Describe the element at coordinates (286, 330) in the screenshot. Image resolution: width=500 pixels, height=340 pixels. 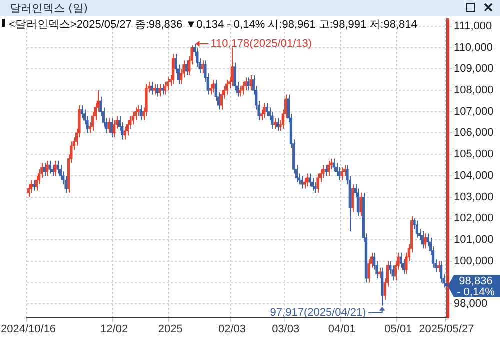
I see `x-tick-label: 03/03` at that location.